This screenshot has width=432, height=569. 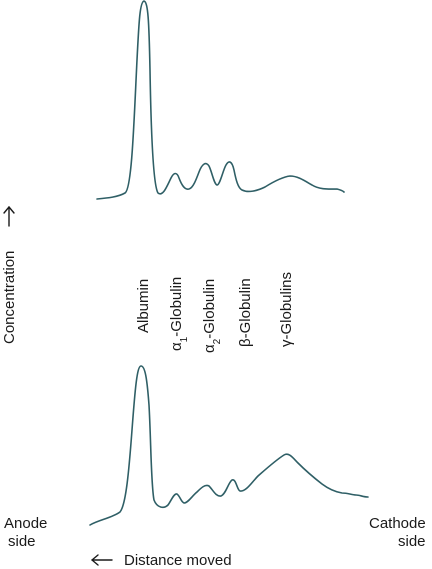 I want to click on anode-label-line1: Anode, so click(x=25, y=523).